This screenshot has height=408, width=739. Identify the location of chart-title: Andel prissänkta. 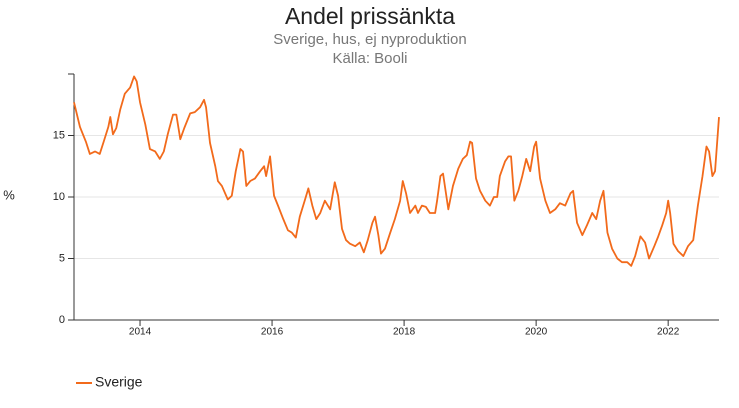
(370, 16).